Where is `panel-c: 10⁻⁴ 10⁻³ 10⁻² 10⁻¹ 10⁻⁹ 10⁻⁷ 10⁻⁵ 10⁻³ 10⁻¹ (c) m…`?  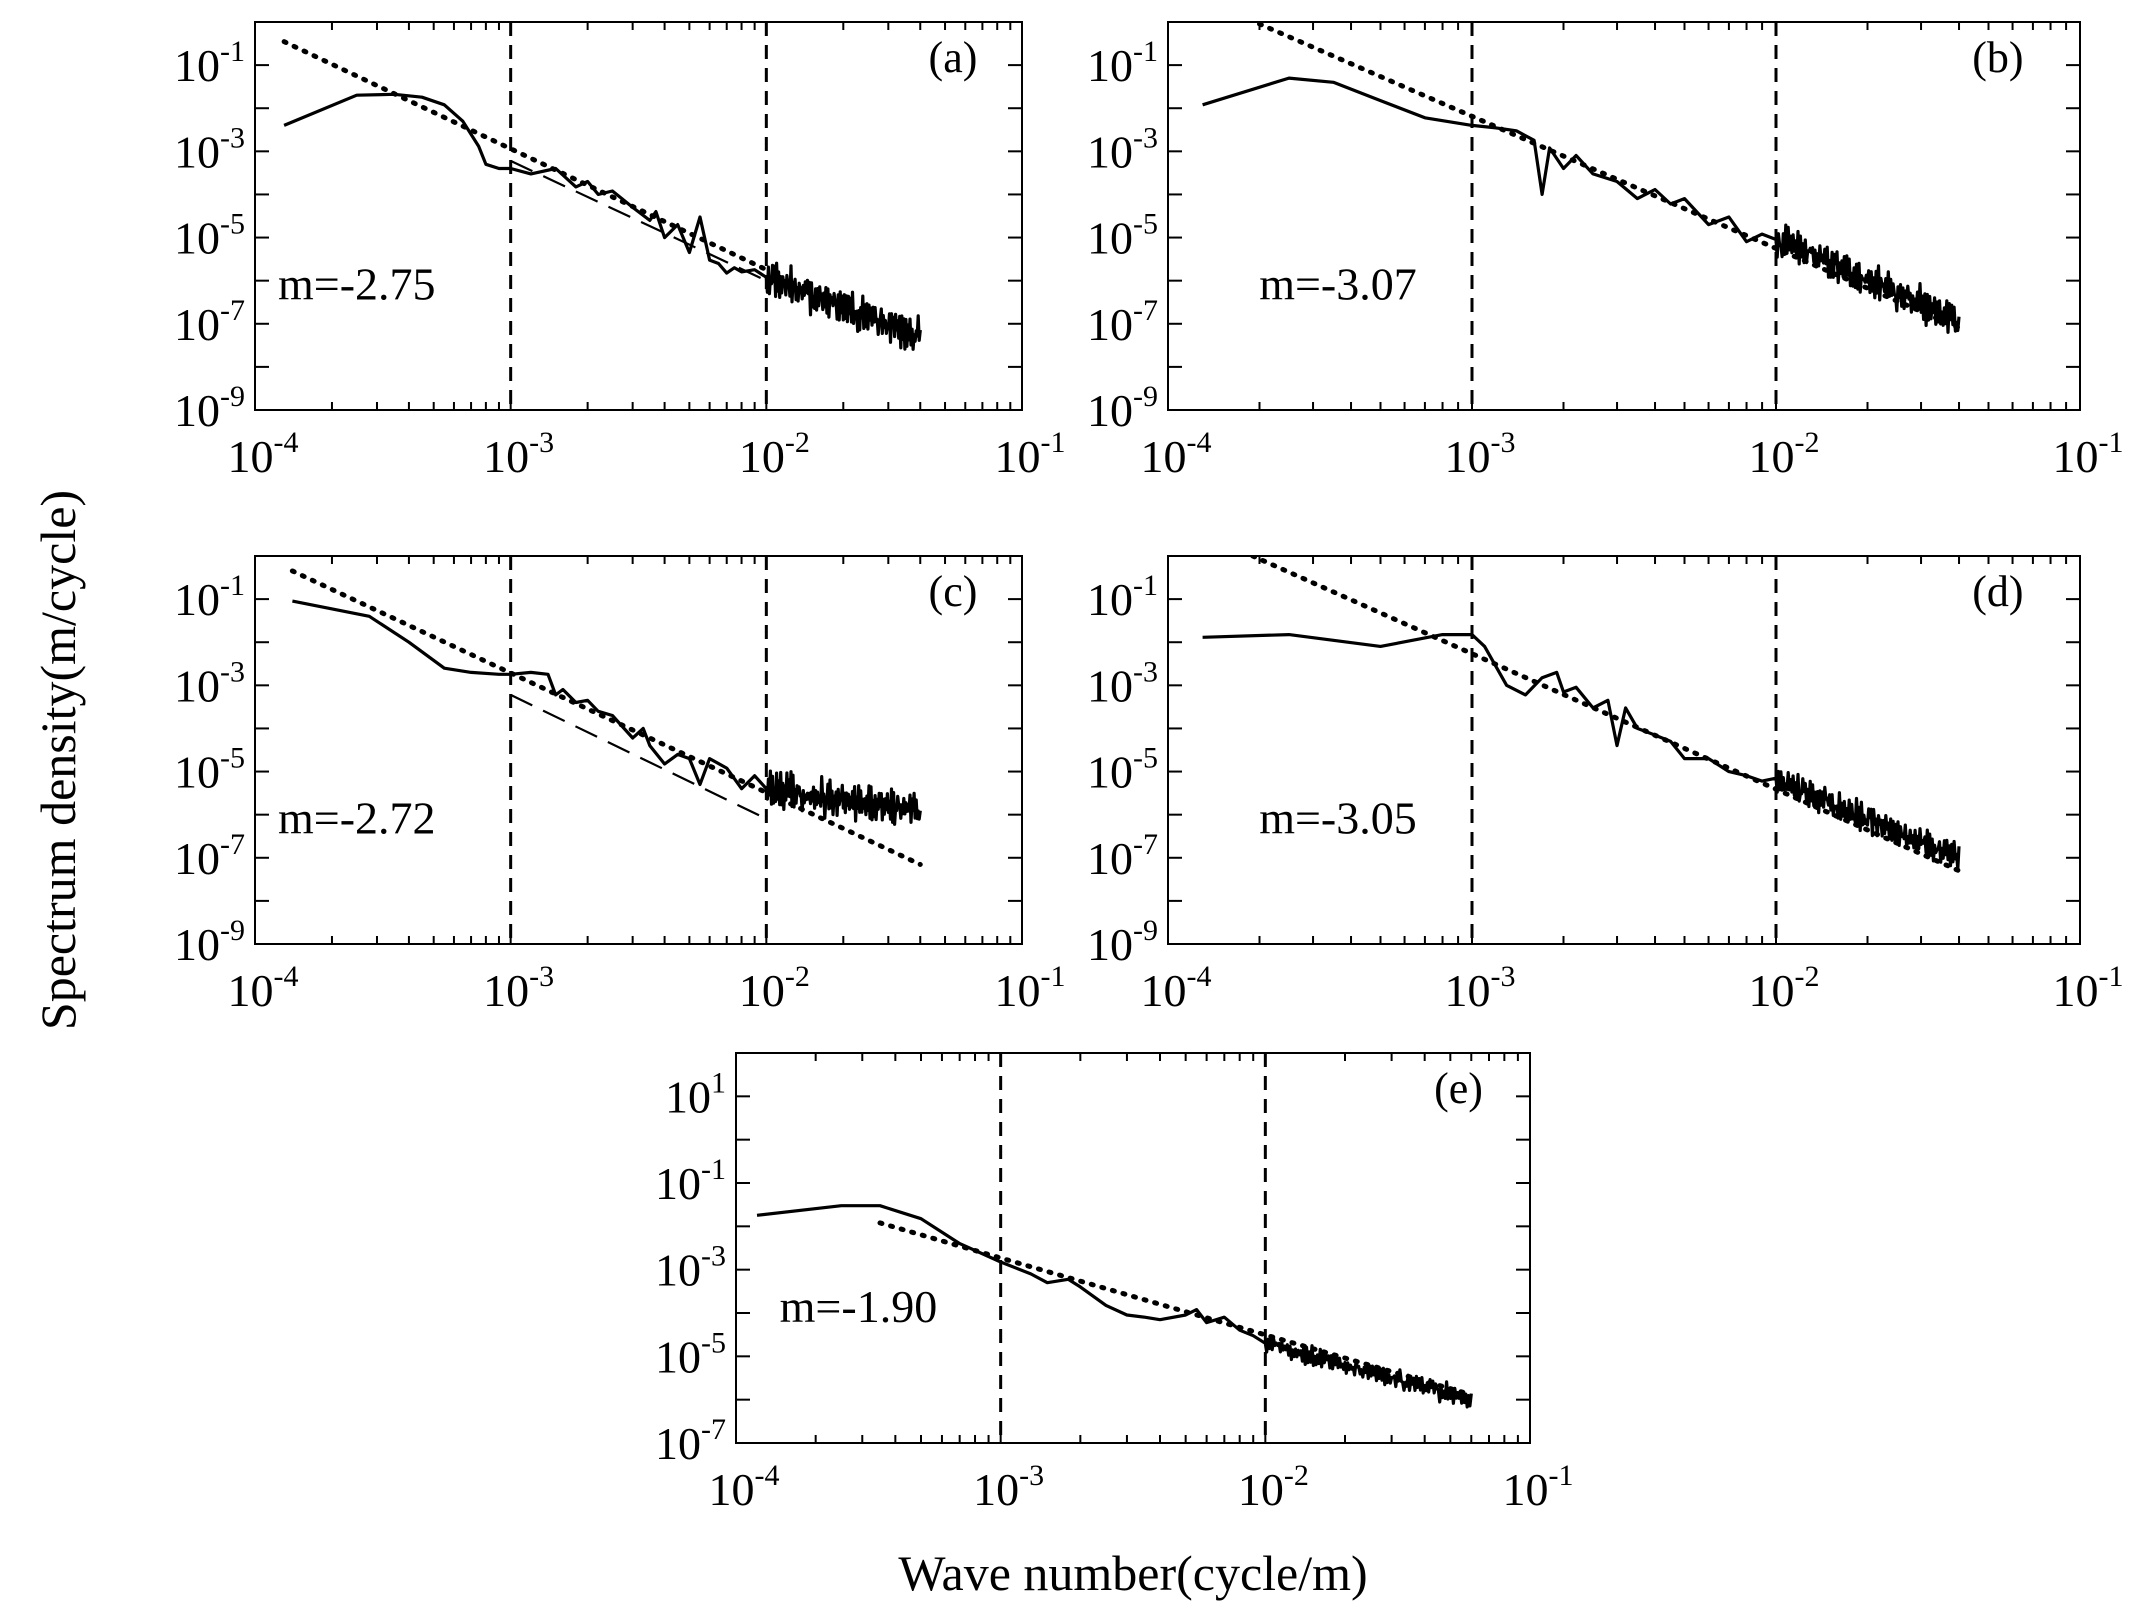
panel-c: 10⁻⁴ 10⁻³ 10⁻² 10⁻¹ 10⁻⁹ 10⁻⁷ 10⁻⁵ 10⁻³ 10⁻¹ (c) m… is located at coordinates (620, 785).